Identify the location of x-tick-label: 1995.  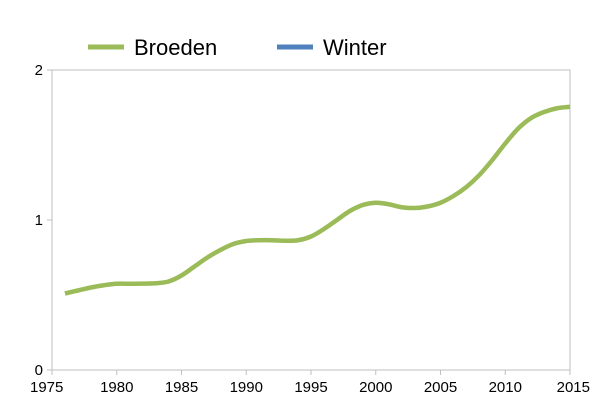
(310, 387).